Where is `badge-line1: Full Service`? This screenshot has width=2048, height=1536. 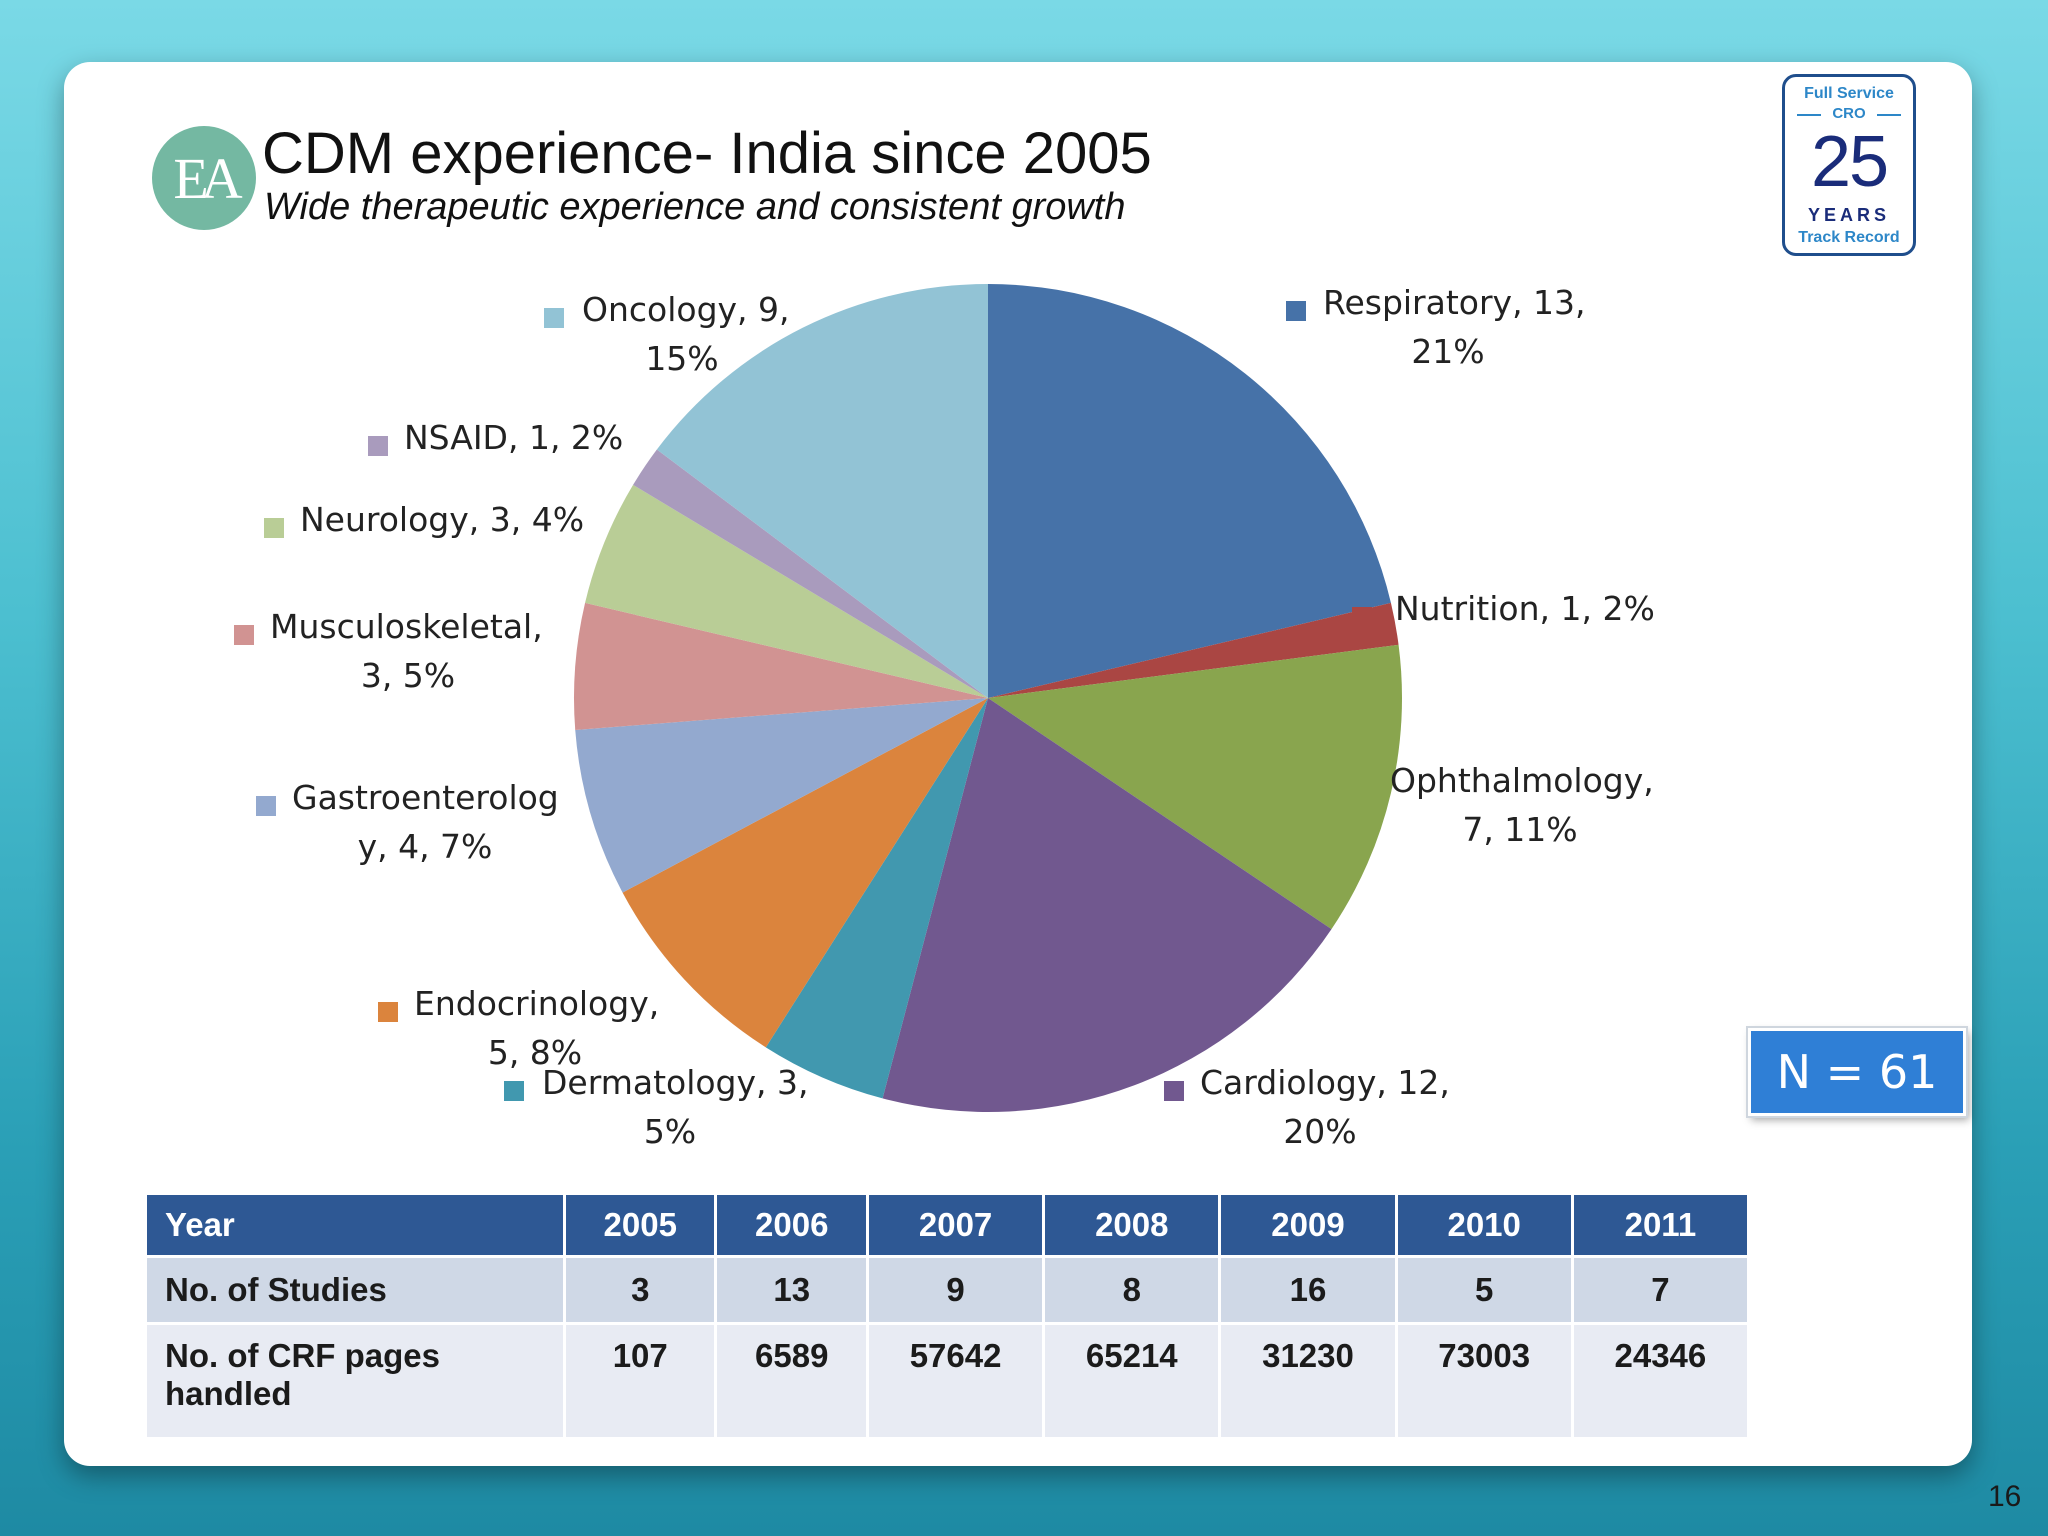 badge-line1: Full Service is located at coordinates (1849, 93).